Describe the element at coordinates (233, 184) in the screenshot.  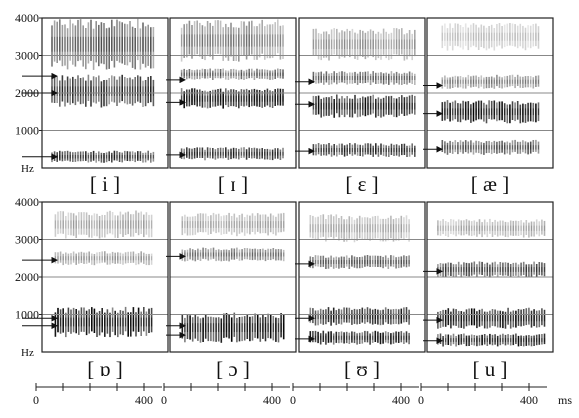
I see `vowel-label: [ ɪ ]` at that location.